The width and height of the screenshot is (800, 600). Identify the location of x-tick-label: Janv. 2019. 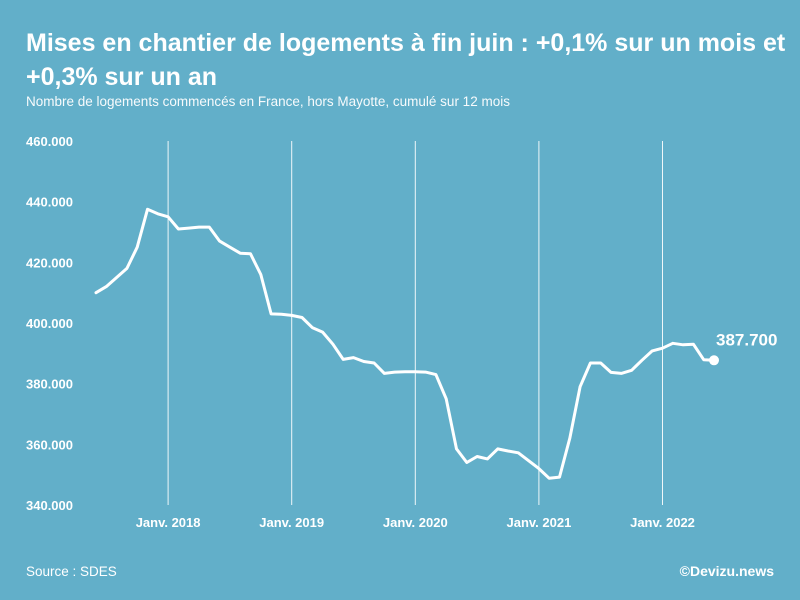
(291, 522).